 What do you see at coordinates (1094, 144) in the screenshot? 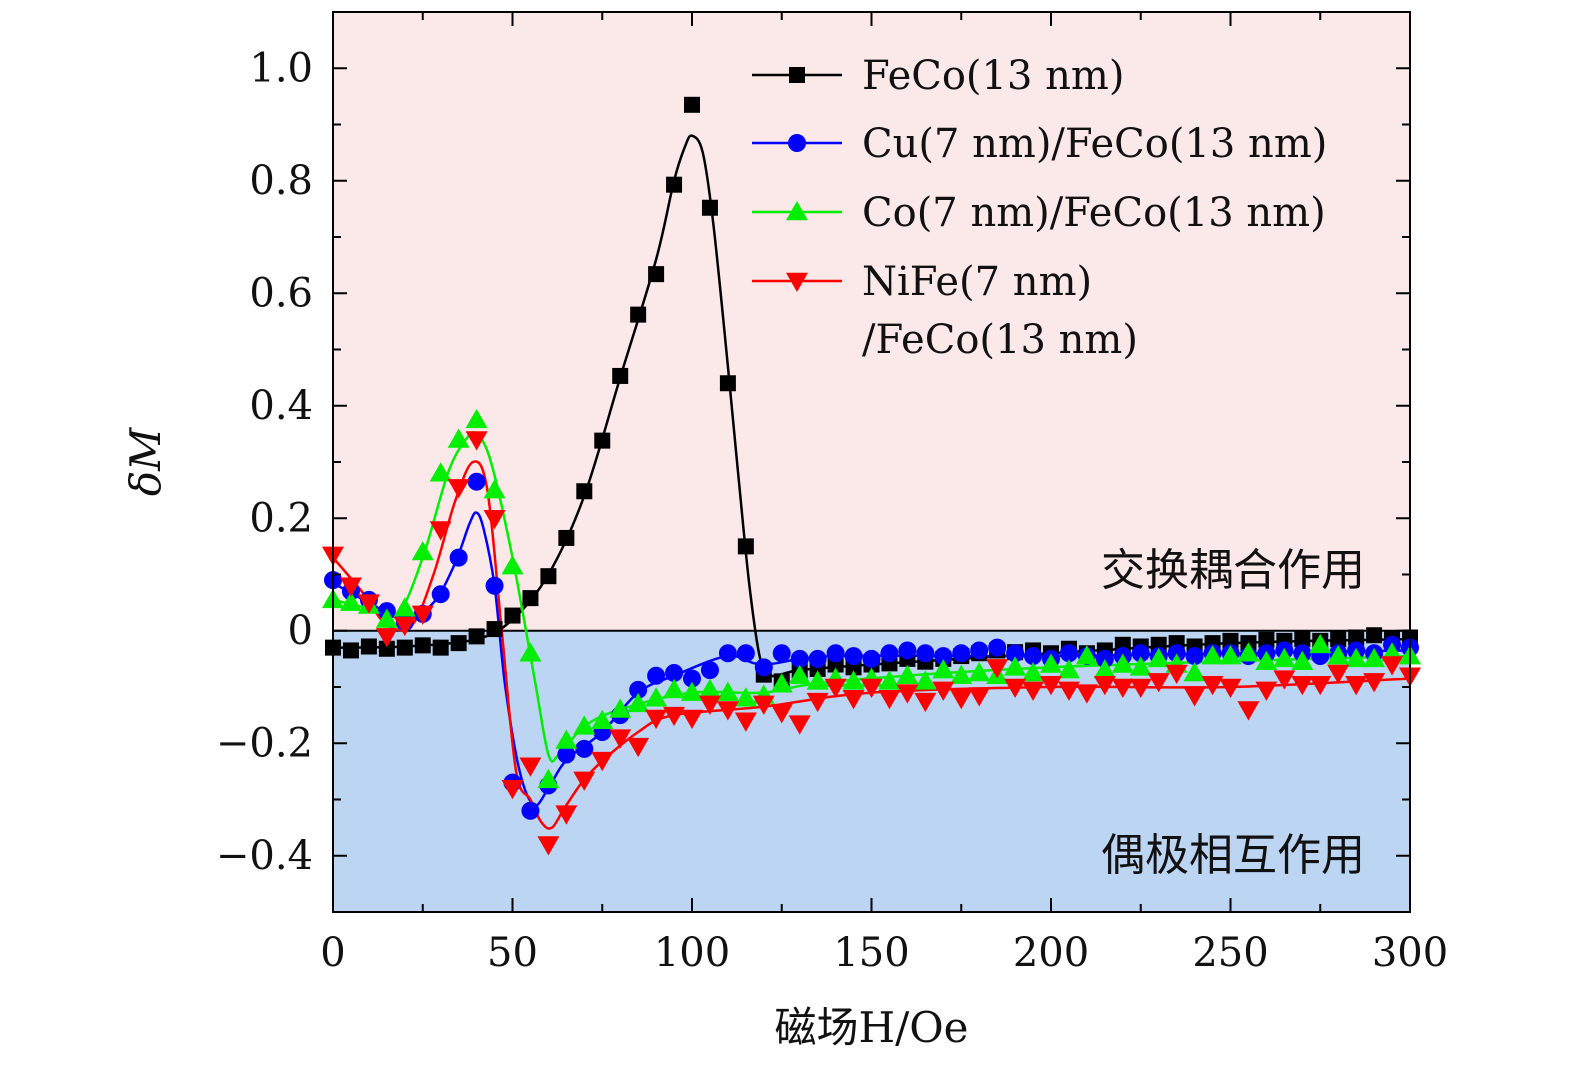
I see `legend-label: Cu(7 nm)/FeCo(13 nm)` at bounding box center [1094, 144].